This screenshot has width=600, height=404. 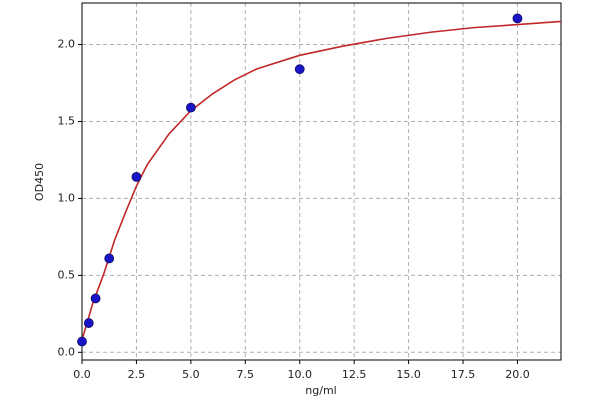 What do you see at coordinates (67, 44) in the screenshot?
I see `y-tick-label: 2.0` at bounding box center [67, 44].